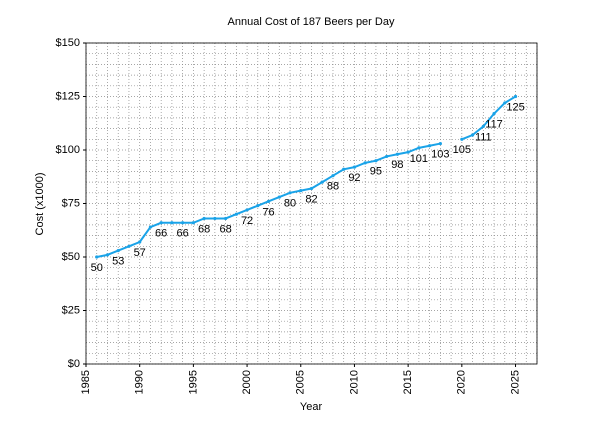 Image resolution: width=599 pixels, height=428 pixels. What do you see at coordinates (71, 257) in the screenshot?
I see `y-tick-label: $50` at bounding box center [71, 257].